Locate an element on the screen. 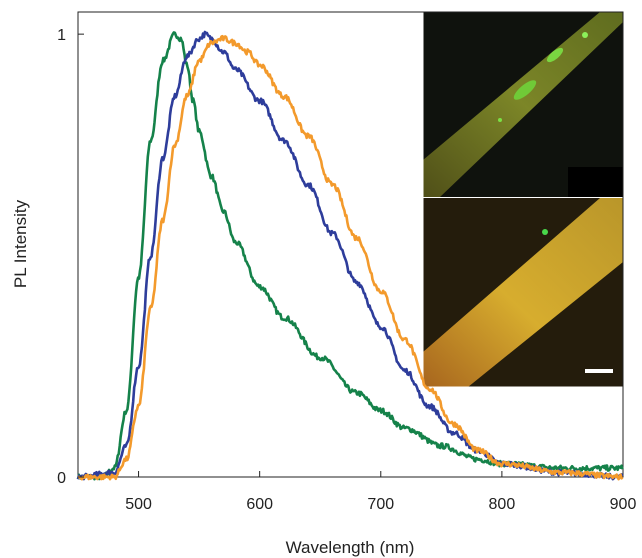 The image size is (642, 558). x-tick-label: 800 is located at coordinates (502, 504).